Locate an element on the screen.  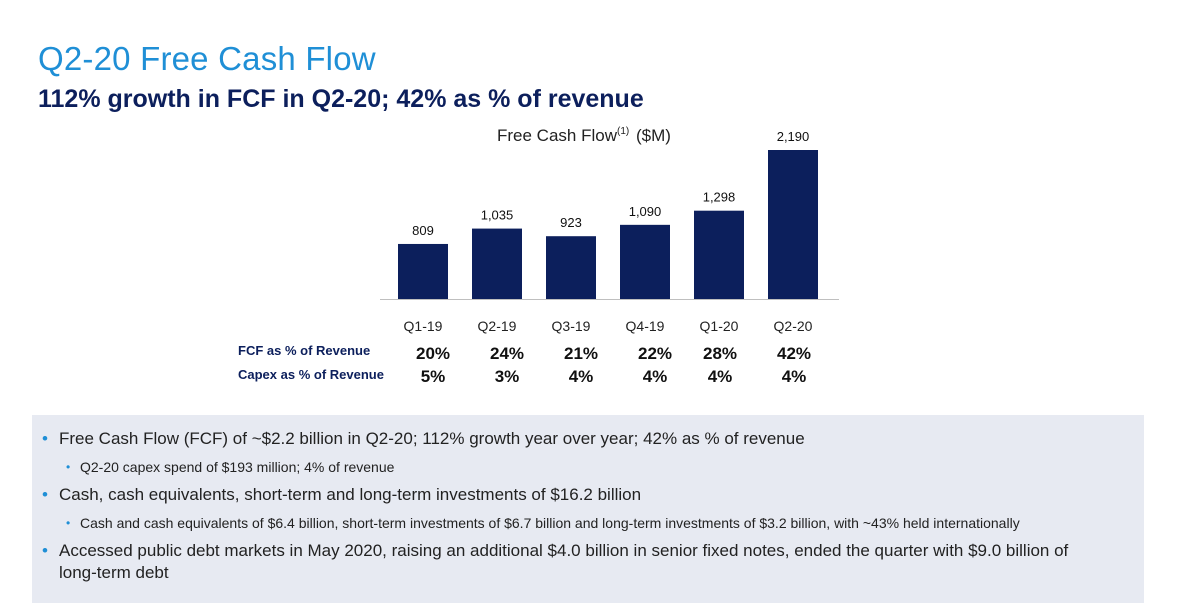
category-label-q1-19: Q1-19 is located at coordinates (423, 326).